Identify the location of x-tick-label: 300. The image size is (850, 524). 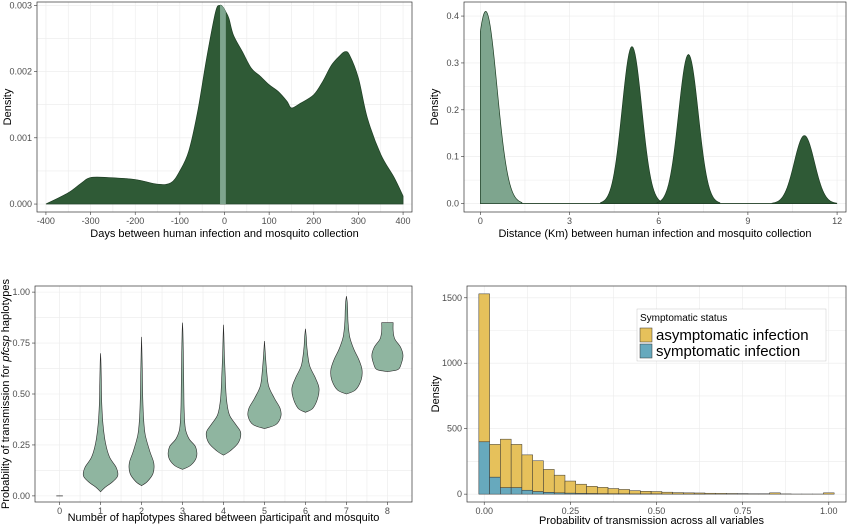
(358, 221).